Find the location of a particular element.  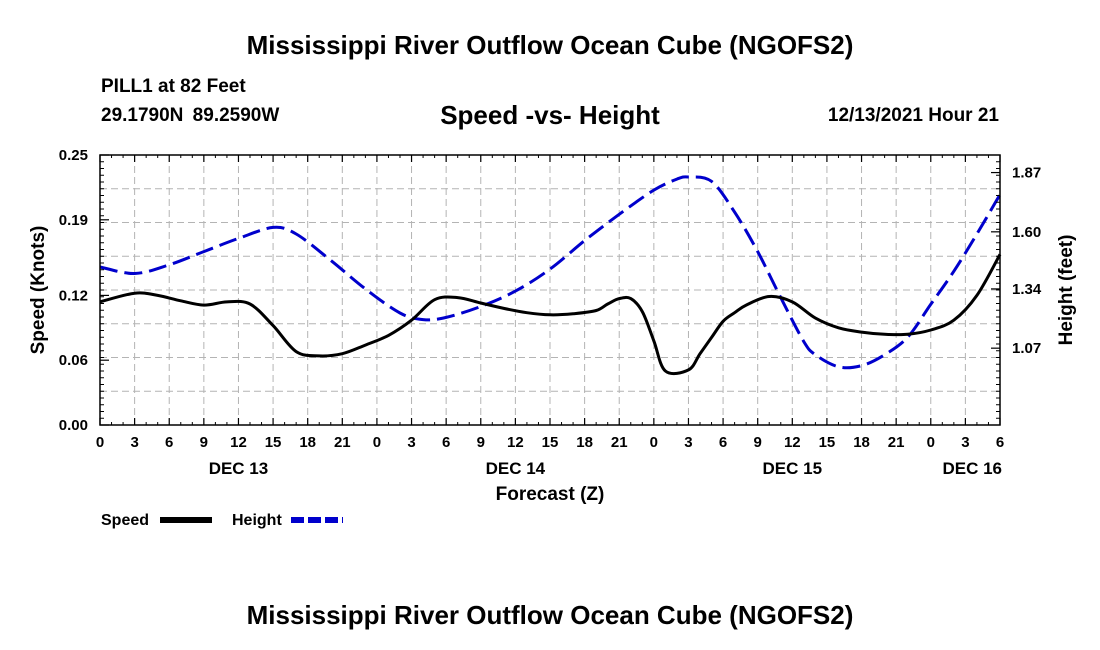

y-tick-label-left: 0.06 is located at coordinates (73, 360).